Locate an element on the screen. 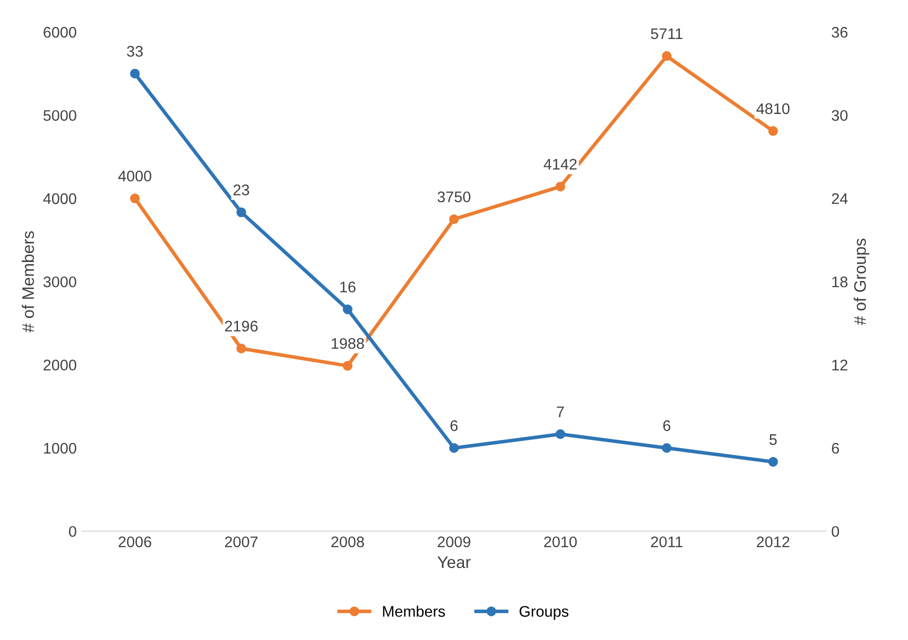  y-tick-label: 3000 is located at coordinates (59, 282).